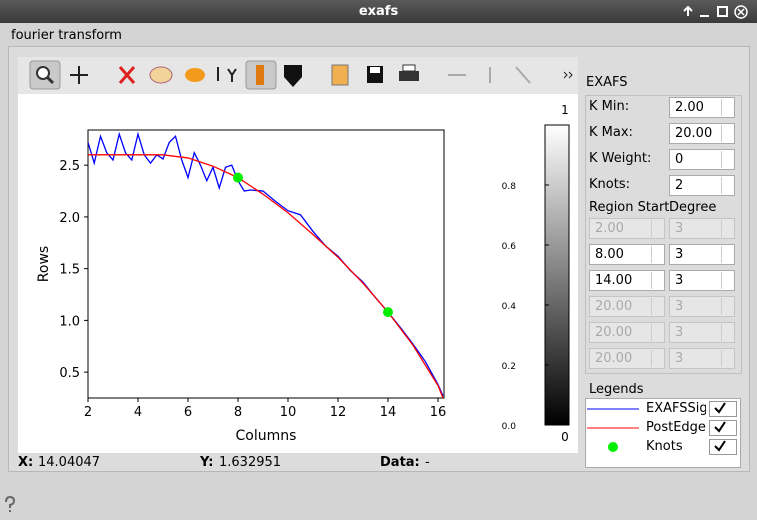 This screenshot has height=520, width=757. I want to click on region-start: 8.00, so click(627, 254).